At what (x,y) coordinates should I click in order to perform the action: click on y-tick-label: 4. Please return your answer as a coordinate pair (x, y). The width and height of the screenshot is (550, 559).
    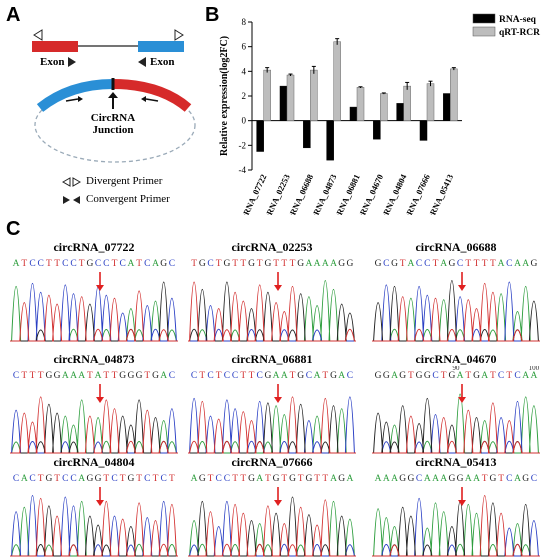
    Looking at the image, I should click on (244, 71).